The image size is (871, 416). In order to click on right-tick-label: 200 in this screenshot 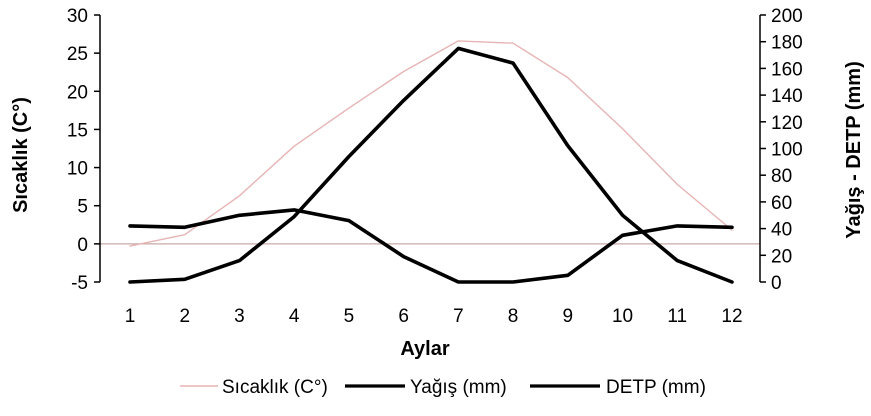, I will do `click(787, 16)`.